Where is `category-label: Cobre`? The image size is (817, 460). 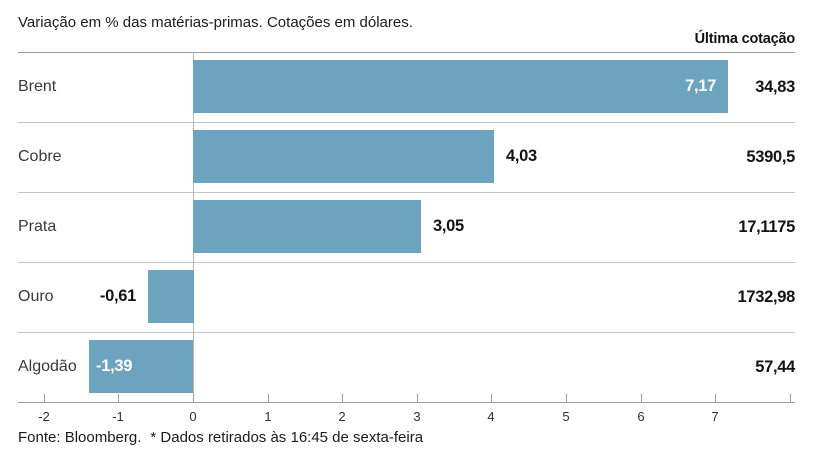
category-label: Cobre is located at coordinates (40, 156).